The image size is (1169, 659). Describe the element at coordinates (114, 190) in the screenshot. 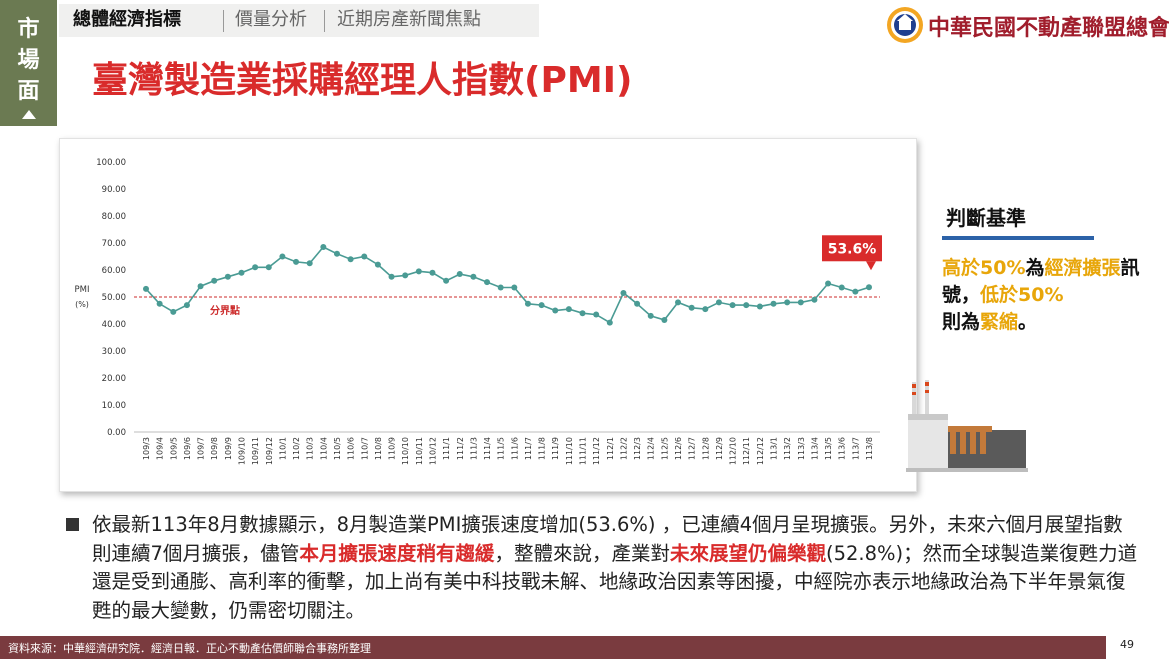

I see `y-tick-label: 90.00` at that location.